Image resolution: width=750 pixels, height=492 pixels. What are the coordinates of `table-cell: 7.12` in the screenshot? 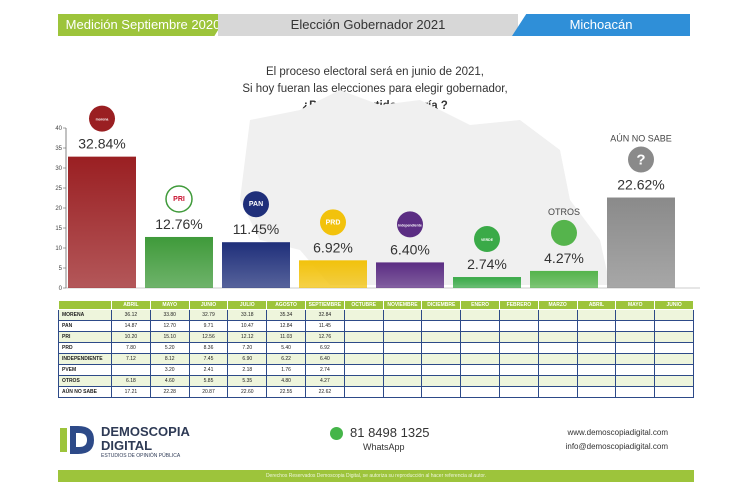 It's located at (131, 359).